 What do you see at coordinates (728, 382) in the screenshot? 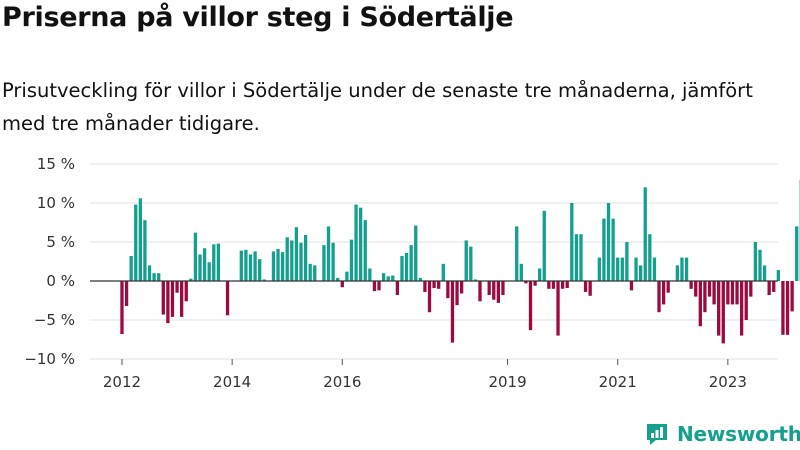
I see `x-tick-label: 2023` at bounding box center [728, 382].